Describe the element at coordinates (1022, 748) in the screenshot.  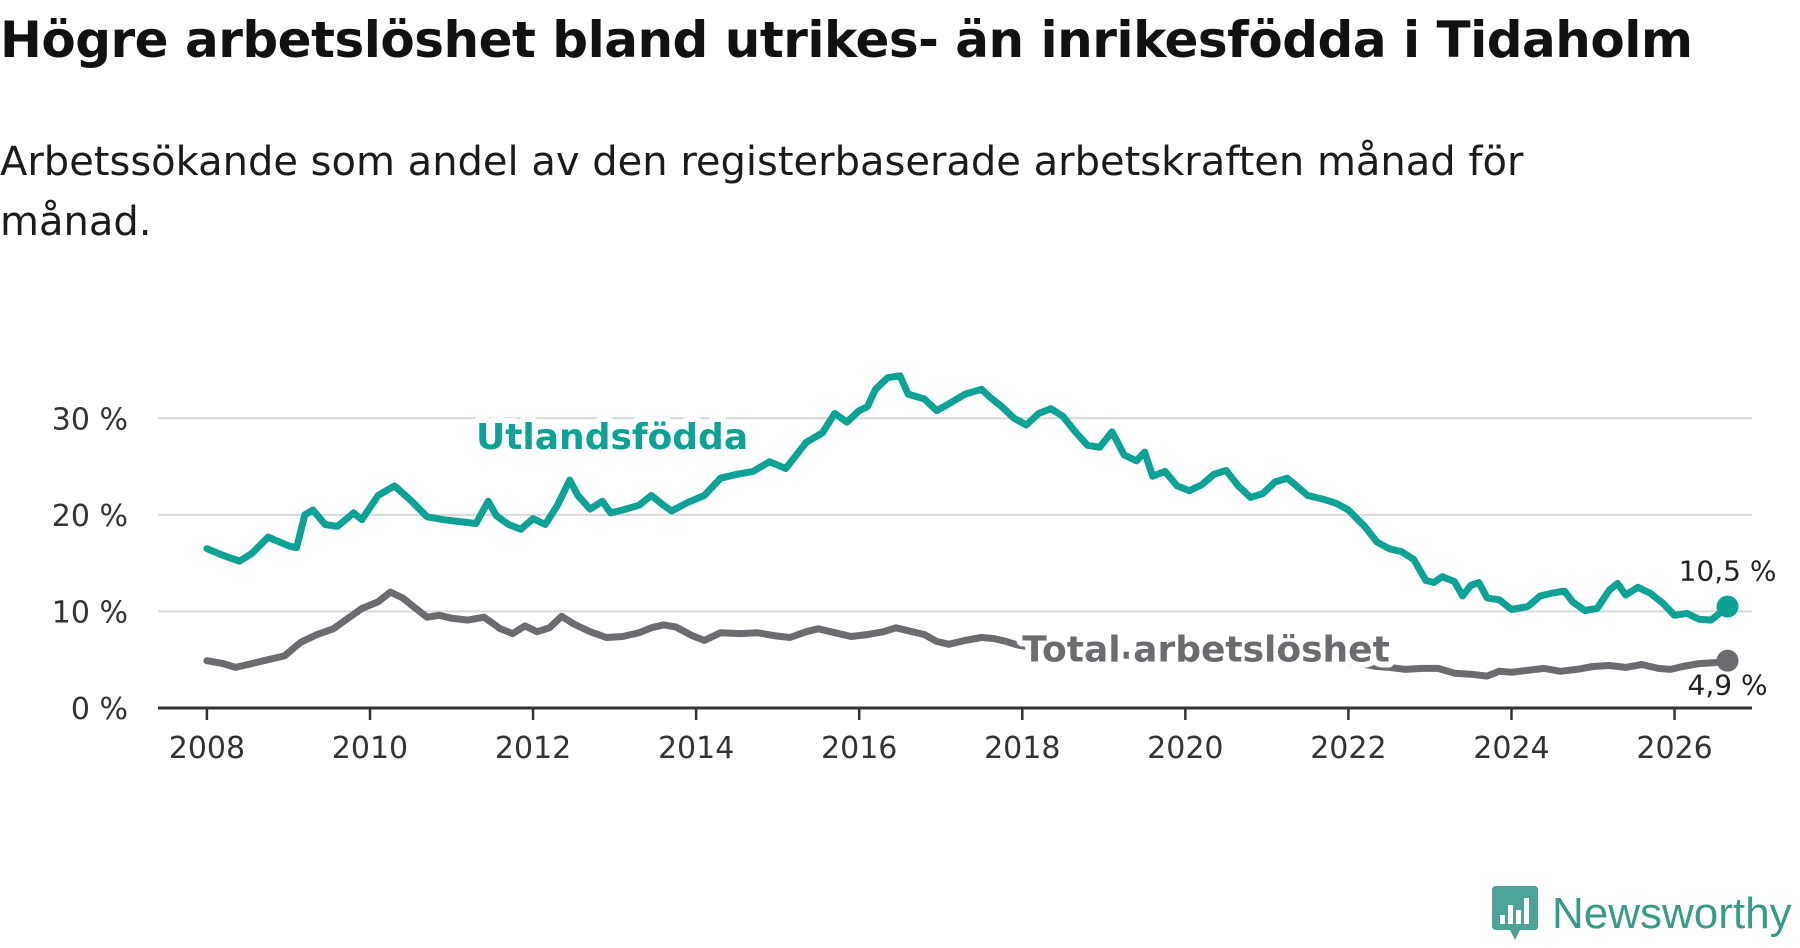
I see `x-tick-label-2018: 2018` at that location.